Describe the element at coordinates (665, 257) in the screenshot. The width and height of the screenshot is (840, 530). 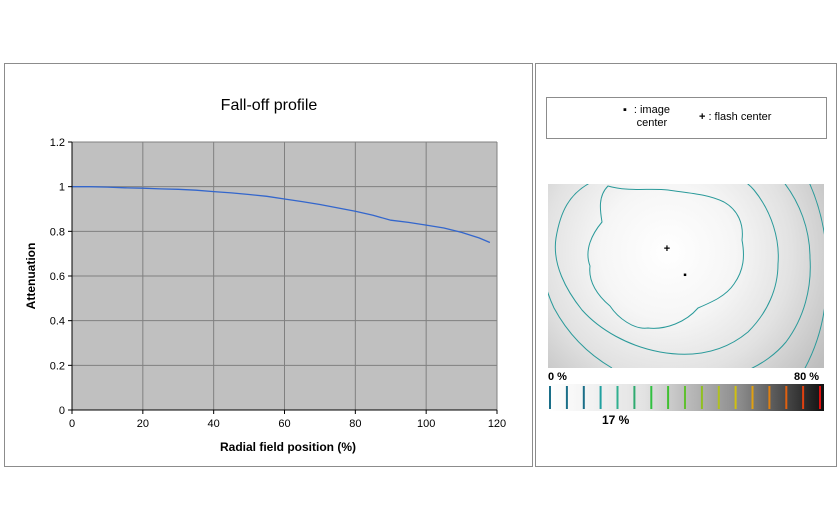
I see `contour-inner` at that location.